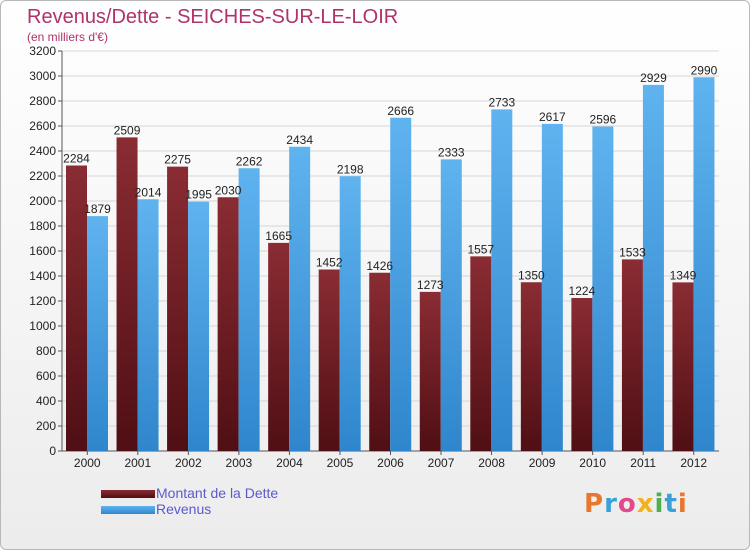  What do you see at coordinates (217, 493) in the screenshot?
I see `legend-label-dette: Montant de la Dette` at bounding box center [217, 493].